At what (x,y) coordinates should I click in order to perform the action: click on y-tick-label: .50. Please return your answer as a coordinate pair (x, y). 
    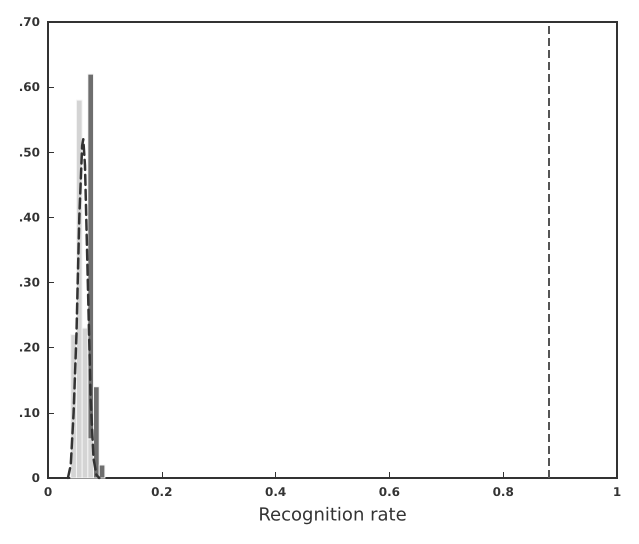
    Looking at the image, I should click on (29, 152).